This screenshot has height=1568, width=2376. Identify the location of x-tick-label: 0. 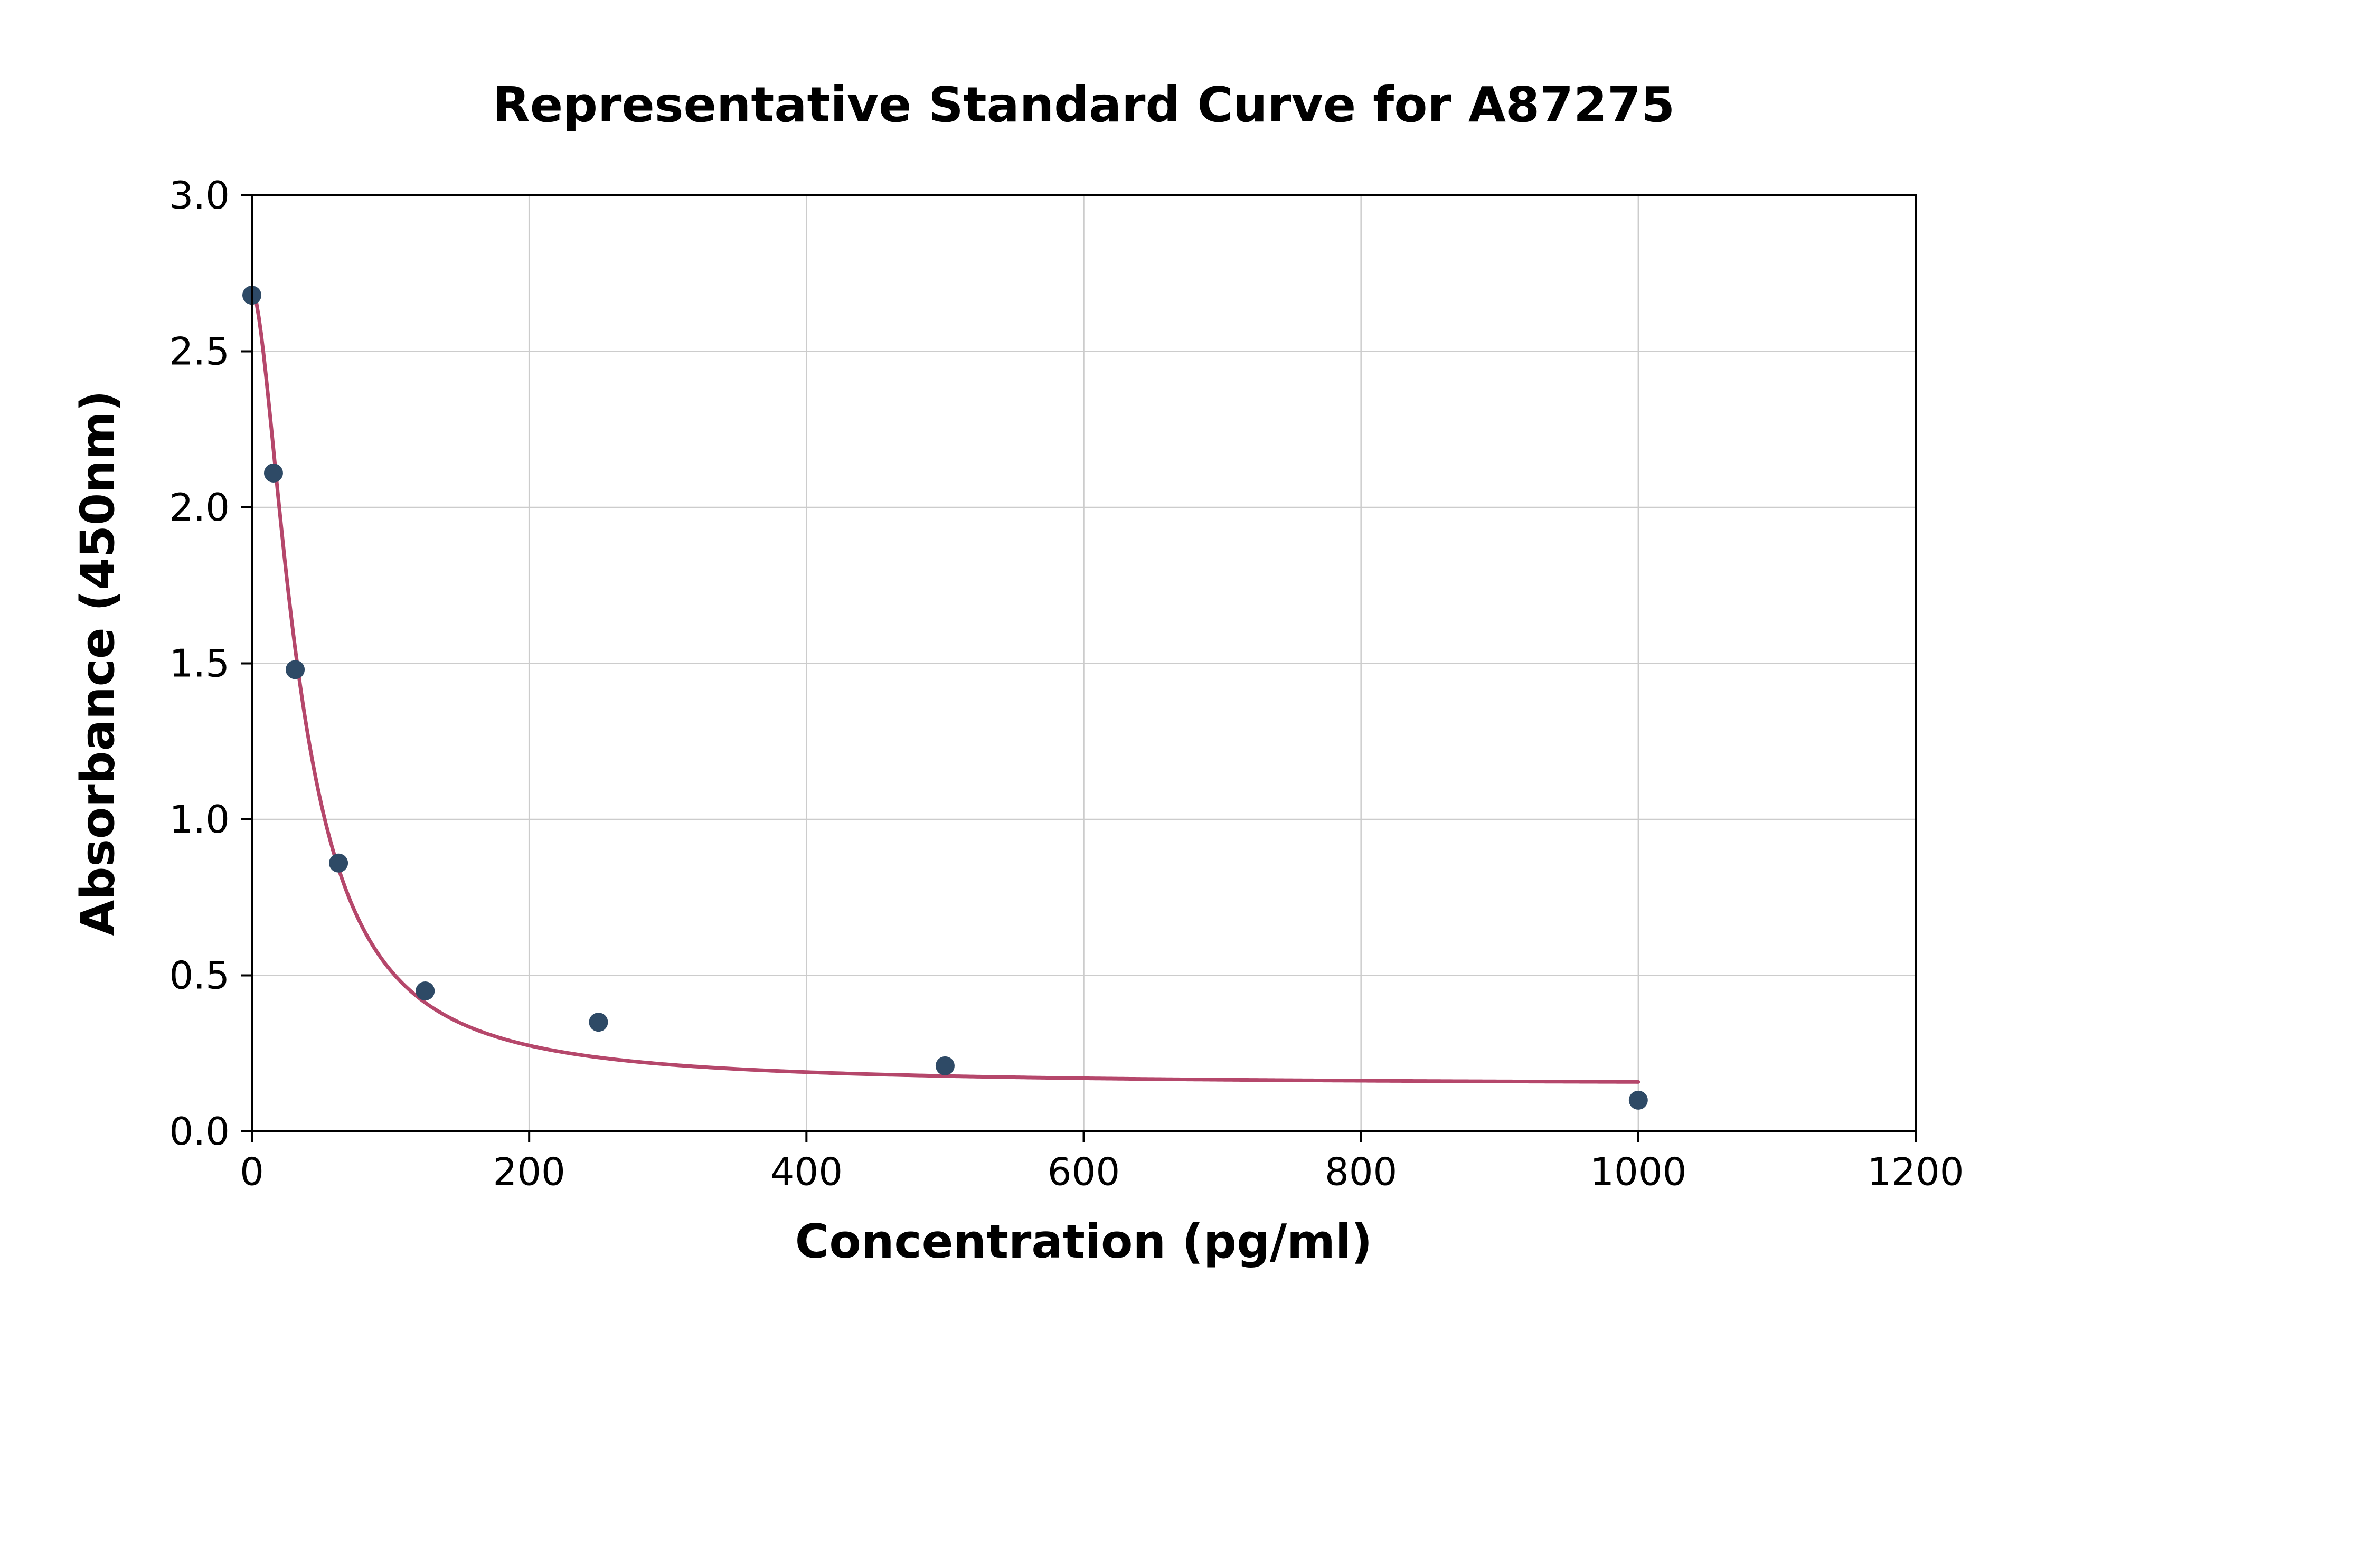
(252, 1172).